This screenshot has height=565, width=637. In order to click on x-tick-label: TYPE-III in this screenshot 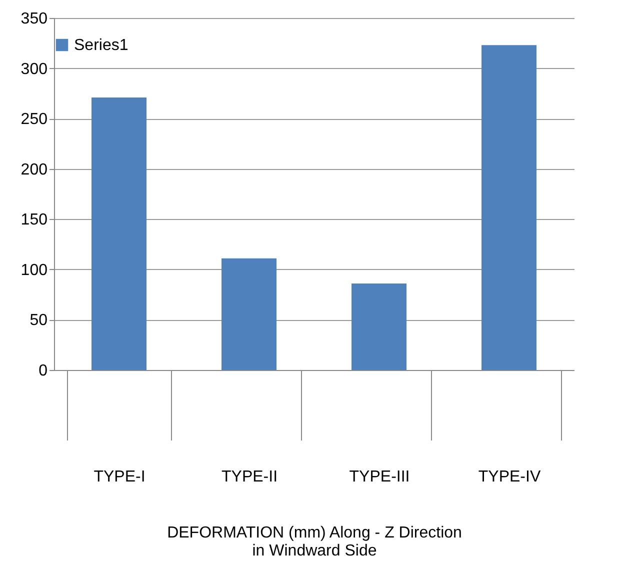, I will do `click(379, 477)`.